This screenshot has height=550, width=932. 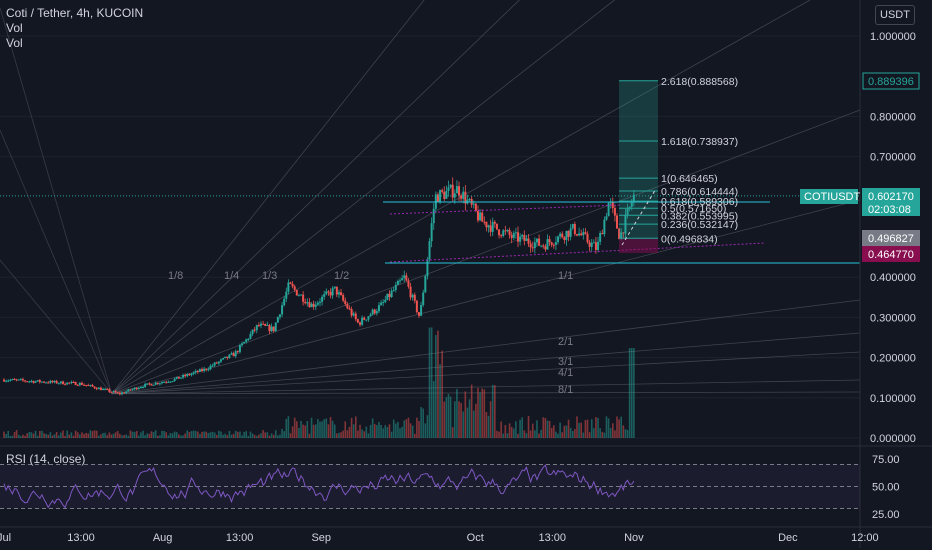 I want to click on gann-fan-label: 1/4, so click(x=231, y=276).